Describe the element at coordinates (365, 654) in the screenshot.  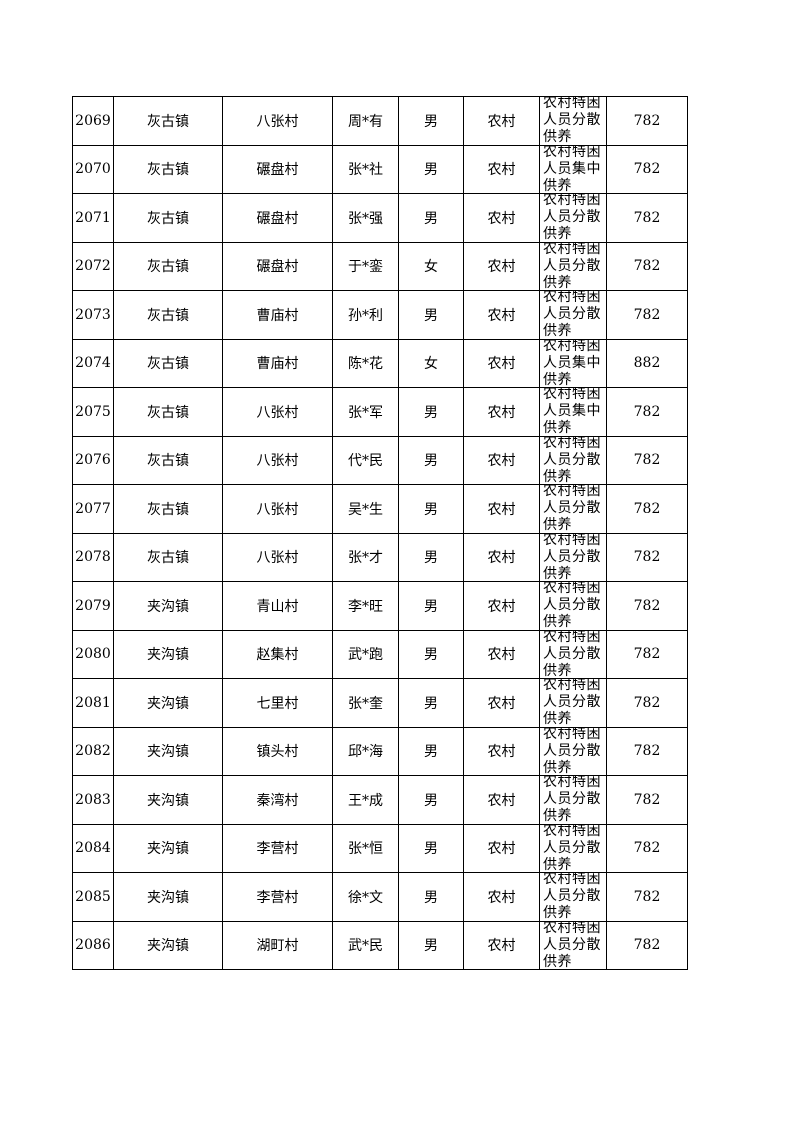
I see `person-name-cell: 武*跑` at that location.